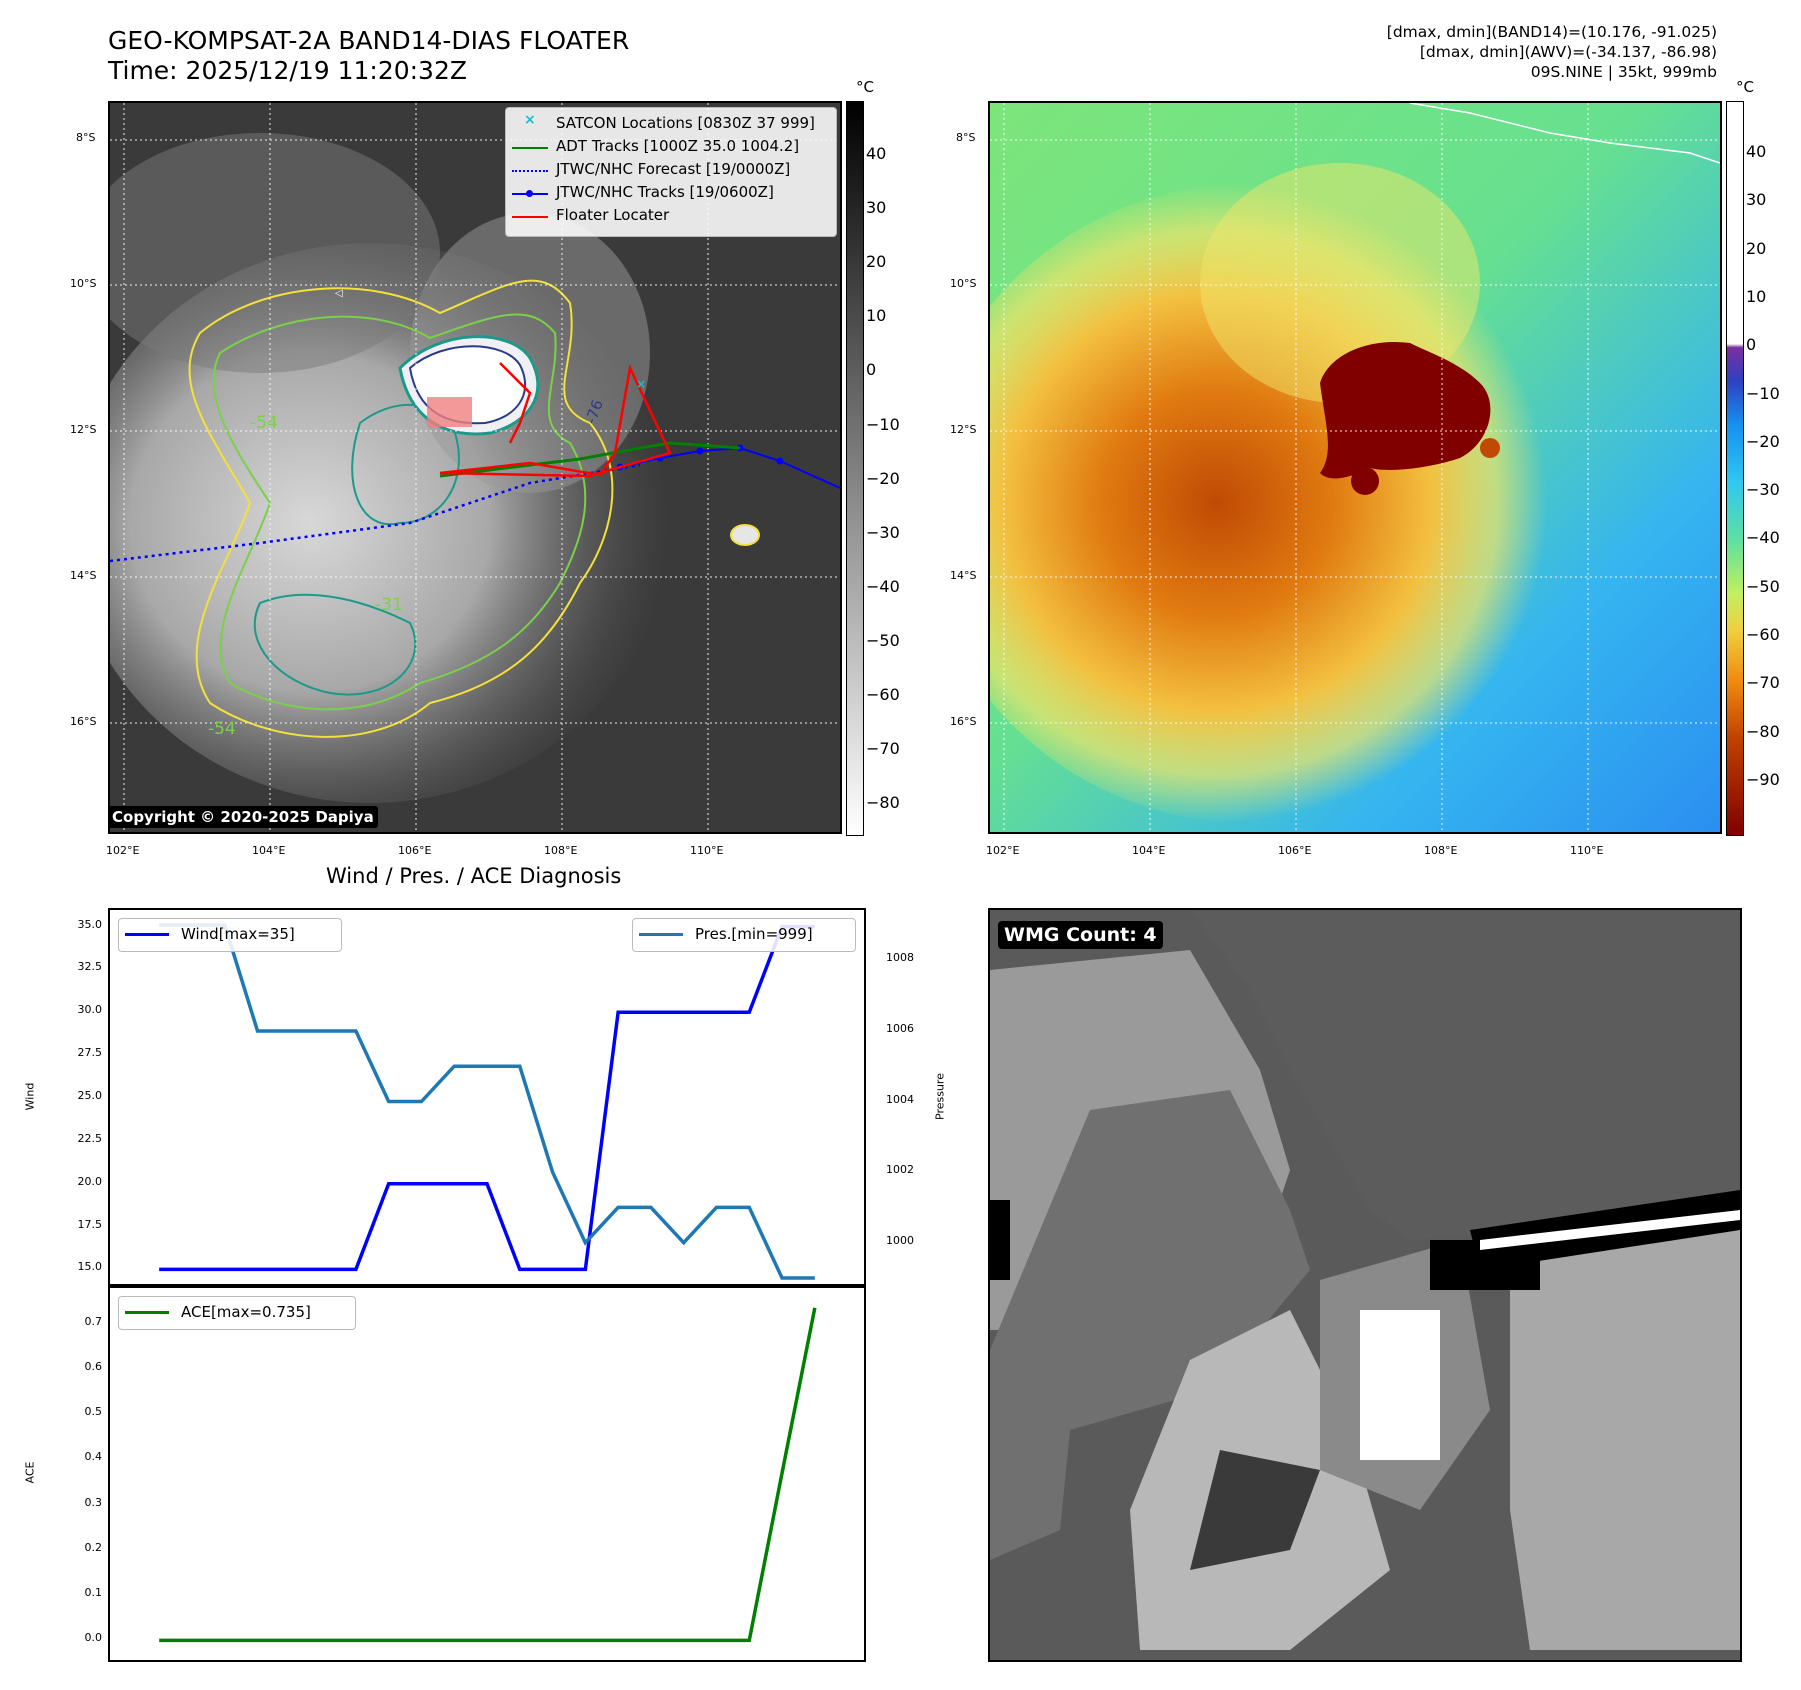 The height and width of the screenshot is (1690, 1801). What do you see at coordinates (90, 1053) in the screenshot?
I see `wind-ytick: 27.5` at bounding box center [90, 1053].